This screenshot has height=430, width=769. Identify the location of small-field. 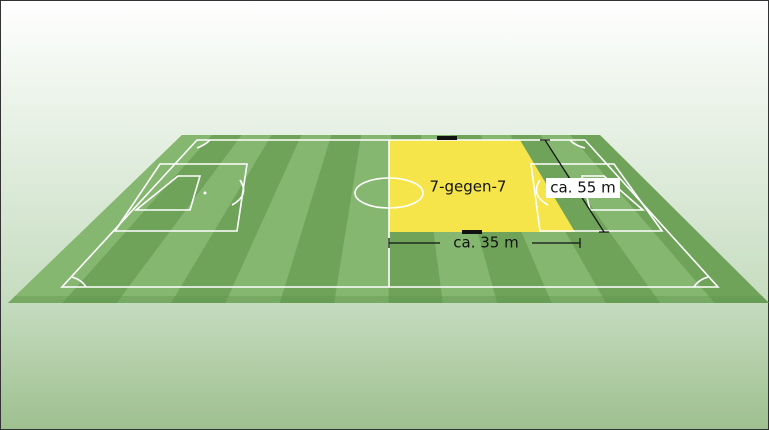
(482, 186).